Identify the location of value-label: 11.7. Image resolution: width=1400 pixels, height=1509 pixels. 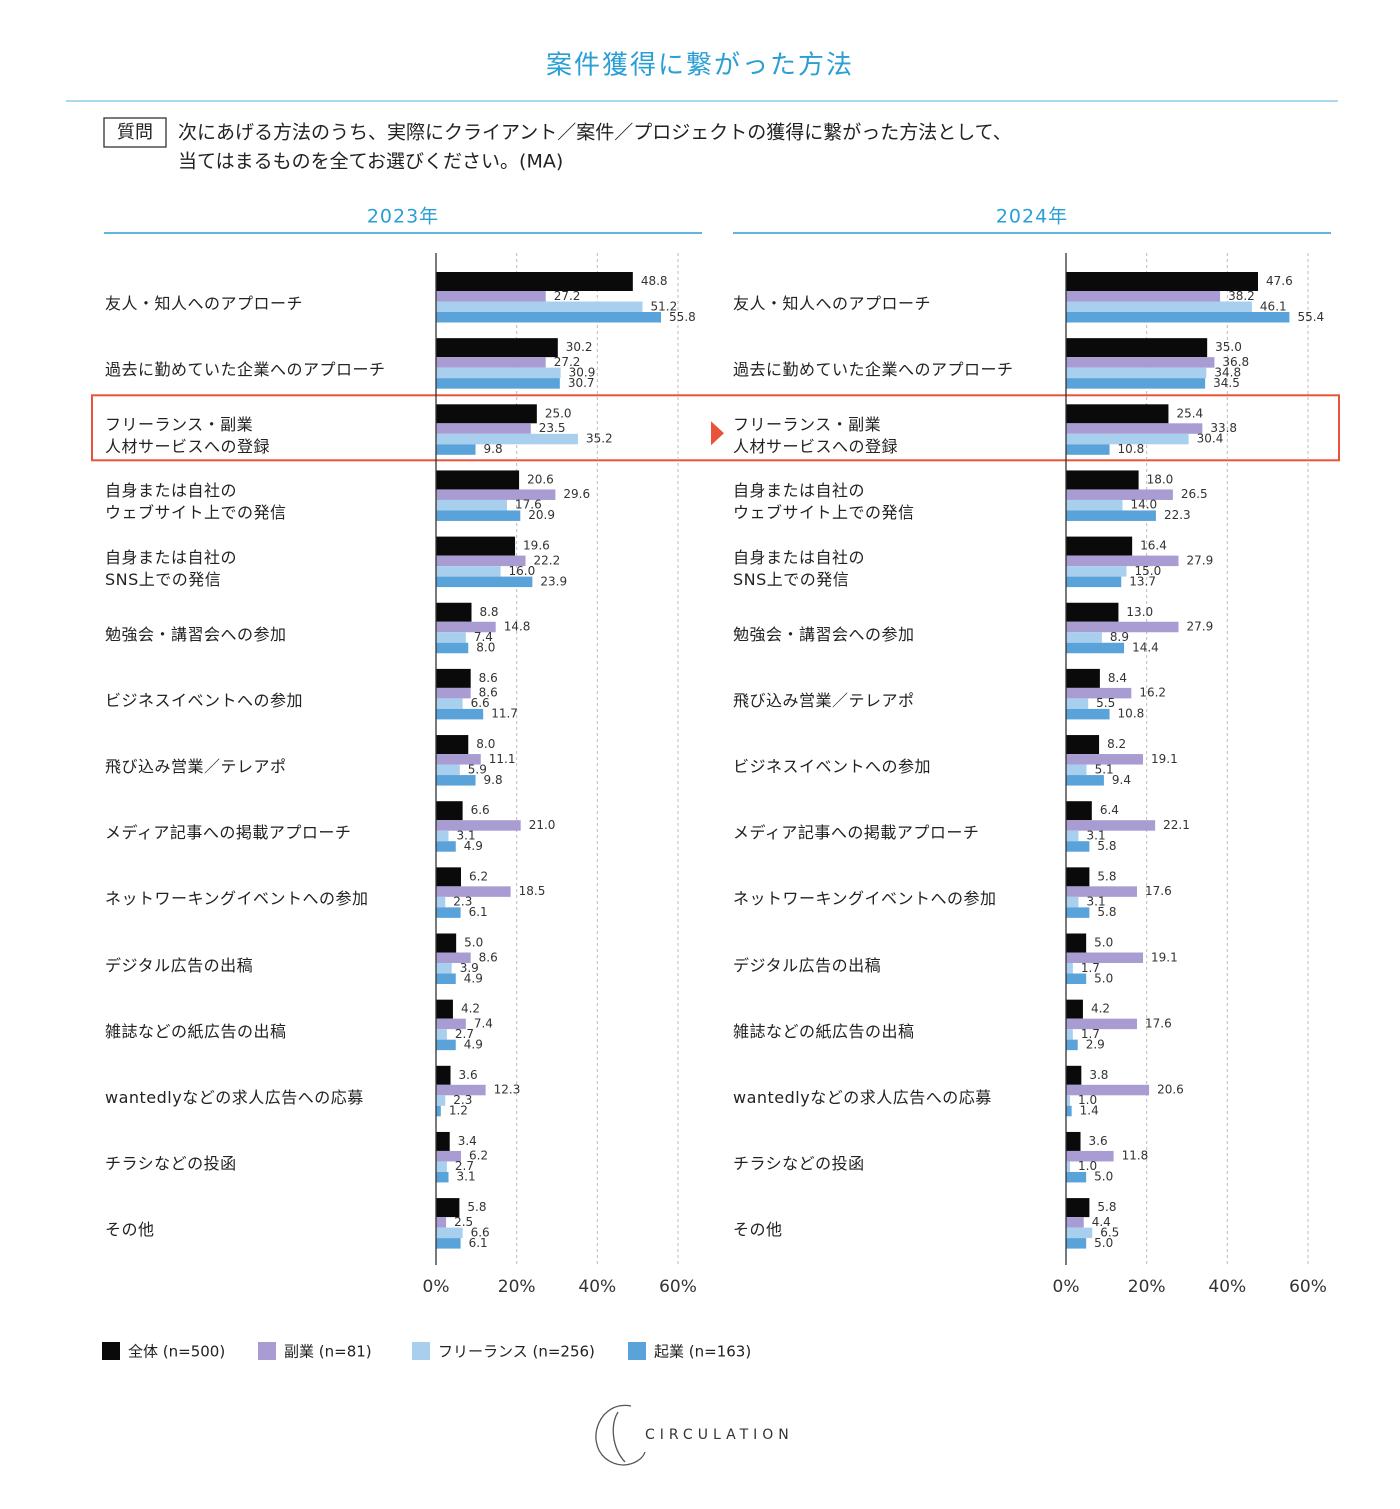
(504, 714).